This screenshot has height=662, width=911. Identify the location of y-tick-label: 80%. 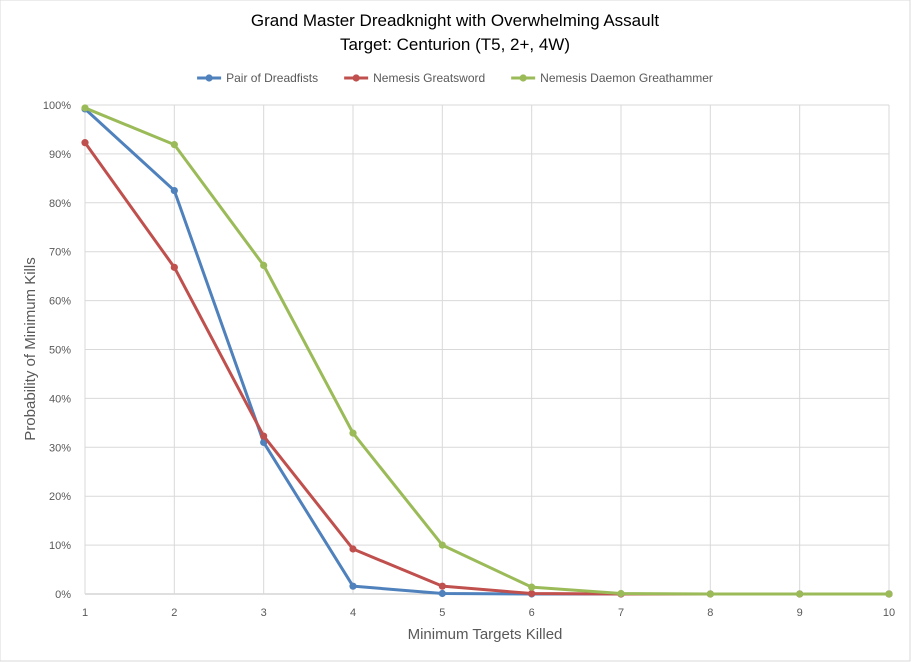
(60, 204).